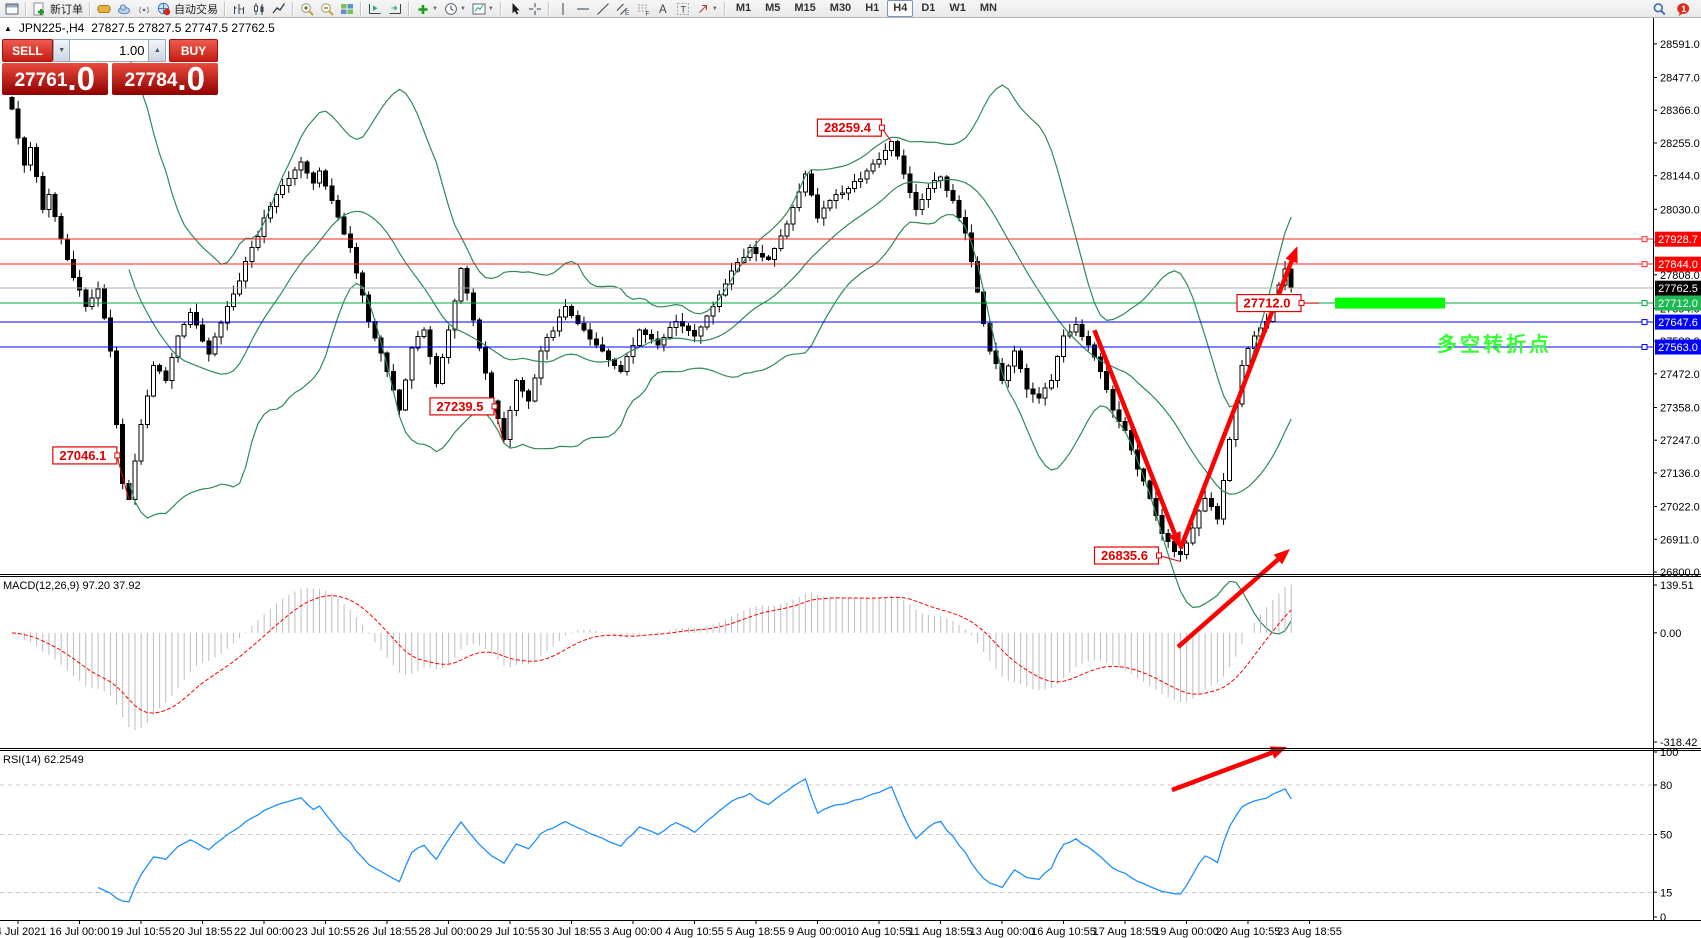 The image size is (1701, 938). What do you see at coordinates (104, 9) in the screenshot?
I see `market-watch-icon` at bounding box center [104, 9].